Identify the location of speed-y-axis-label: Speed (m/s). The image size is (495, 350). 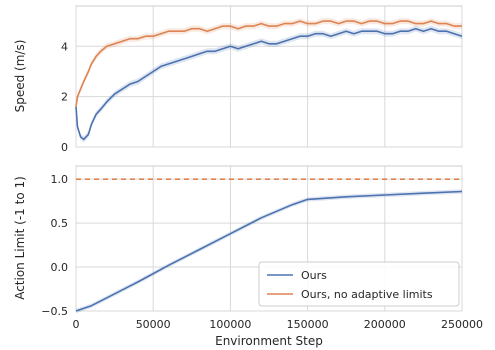
(20, 76).